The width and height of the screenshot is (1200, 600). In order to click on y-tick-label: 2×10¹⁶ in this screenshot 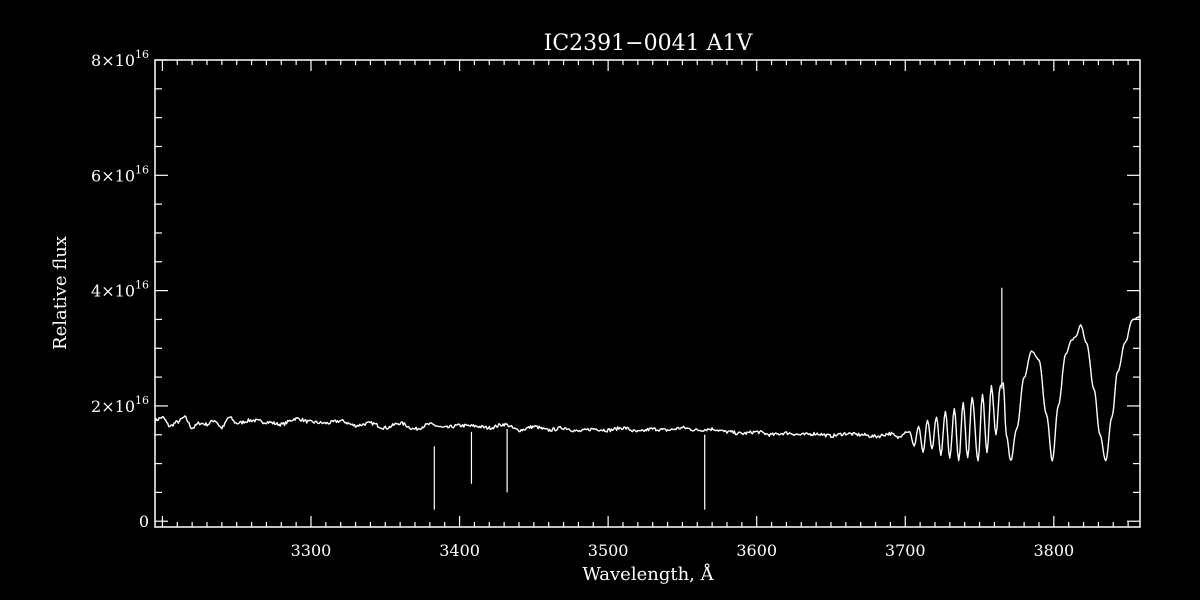, I will do `click(120, 405)`.